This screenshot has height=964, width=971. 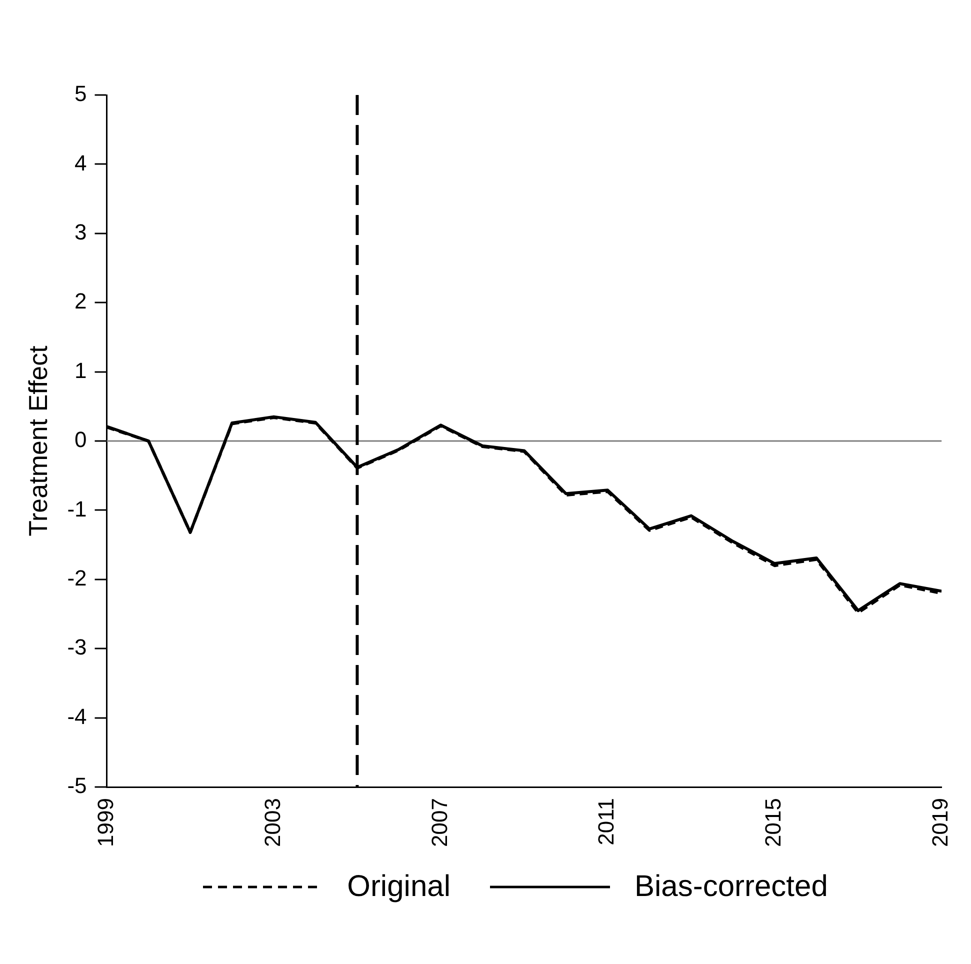 I want to click on x-tick-label: 1999, so click(x=105, y=823).